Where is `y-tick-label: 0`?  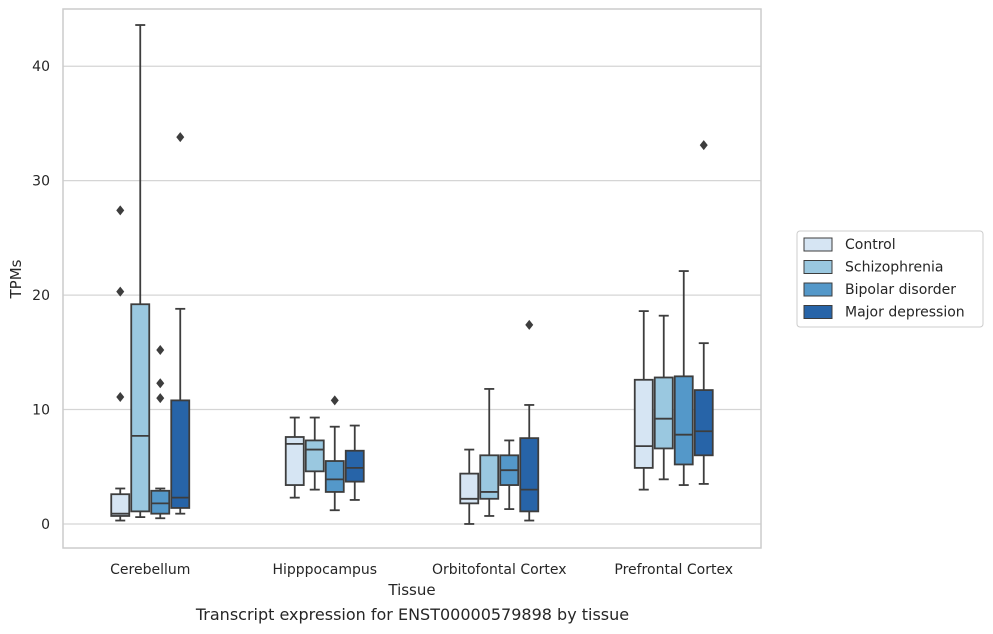
y-tick-label: 0 is located at coordinates (45, 525).